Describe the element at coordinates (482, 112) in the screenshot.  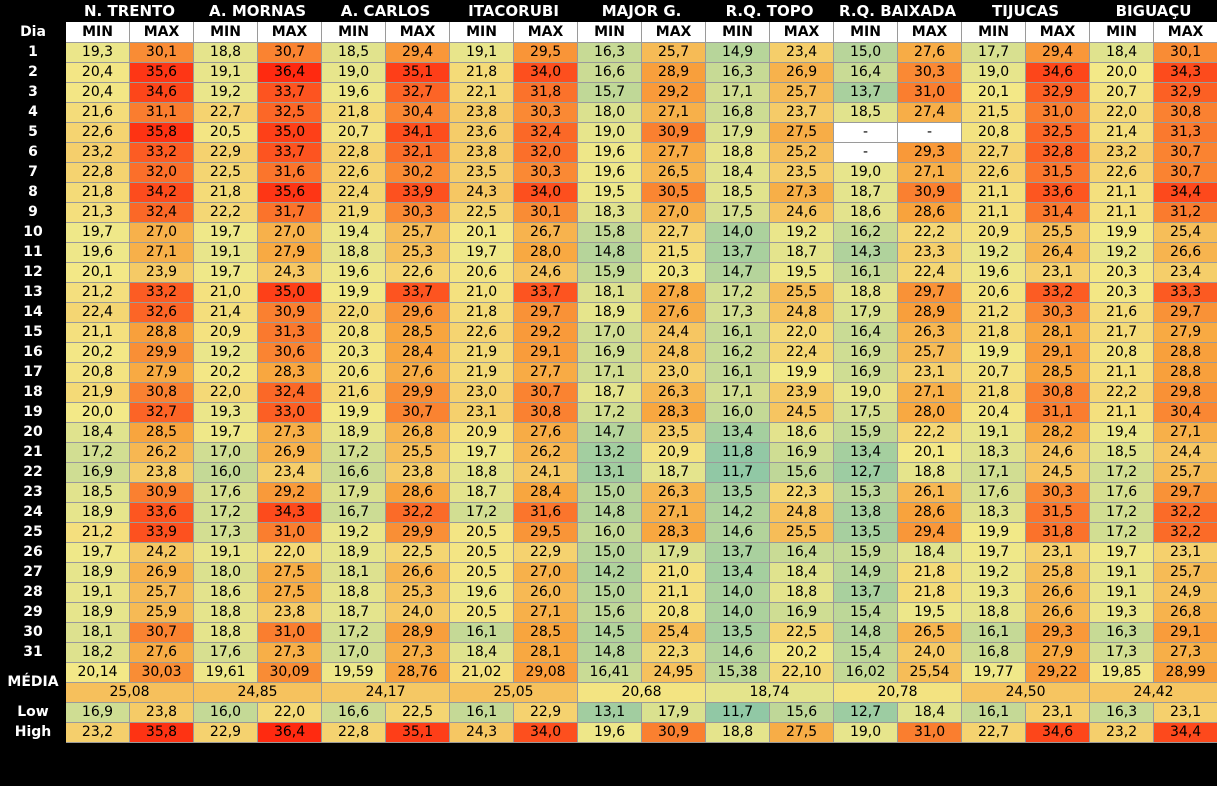
I see `temperature-cell: 23,8` at that location.